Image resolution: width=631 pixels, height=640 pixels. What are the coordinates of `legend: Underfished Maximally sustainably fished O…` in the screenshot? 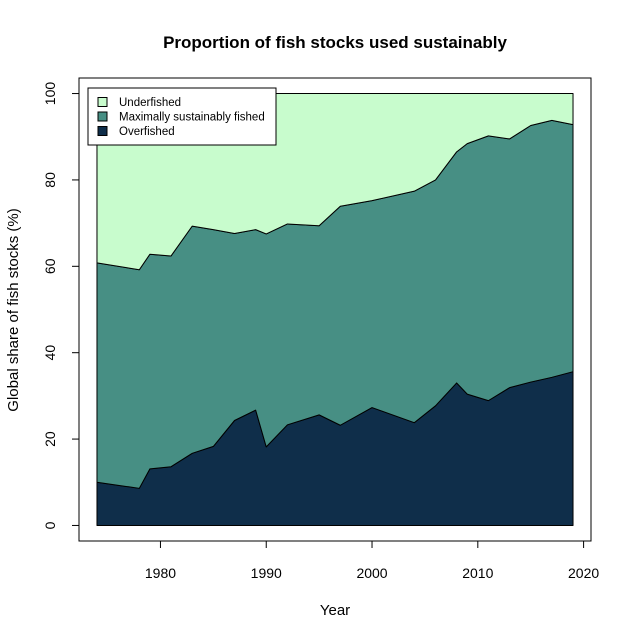 It's located at (182, 116).